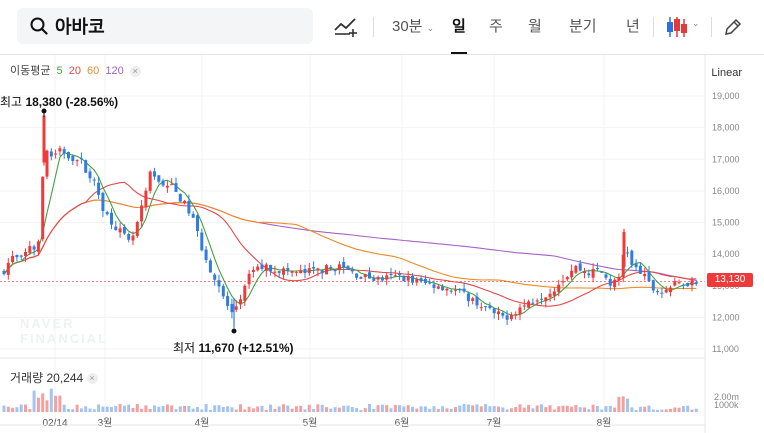  I want to click on chart-type-dropdown: ⌄, so click(684, 27).